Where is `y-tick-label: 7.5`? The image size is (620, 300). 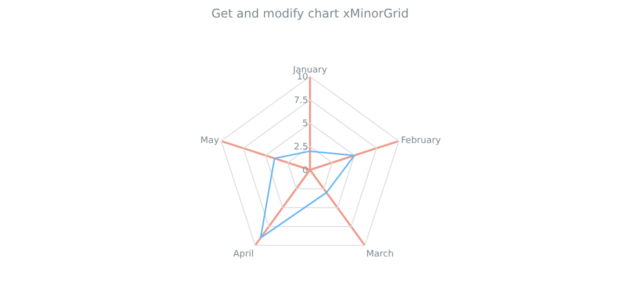 y-tick-label: 7.5 is located at coordinates (301, 101).